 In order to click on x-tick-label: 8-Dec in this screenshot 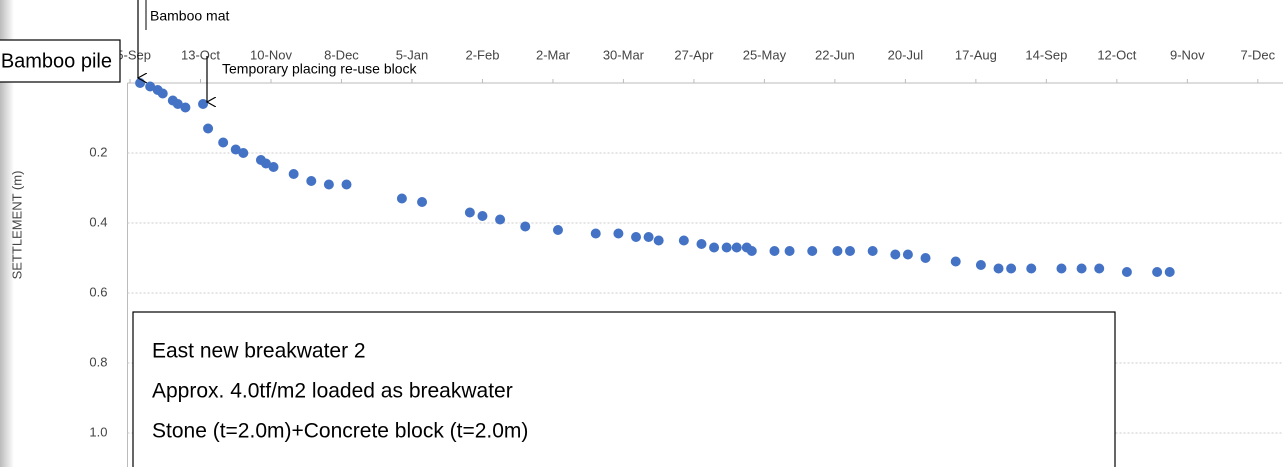, I will do `click(341, 54)`.